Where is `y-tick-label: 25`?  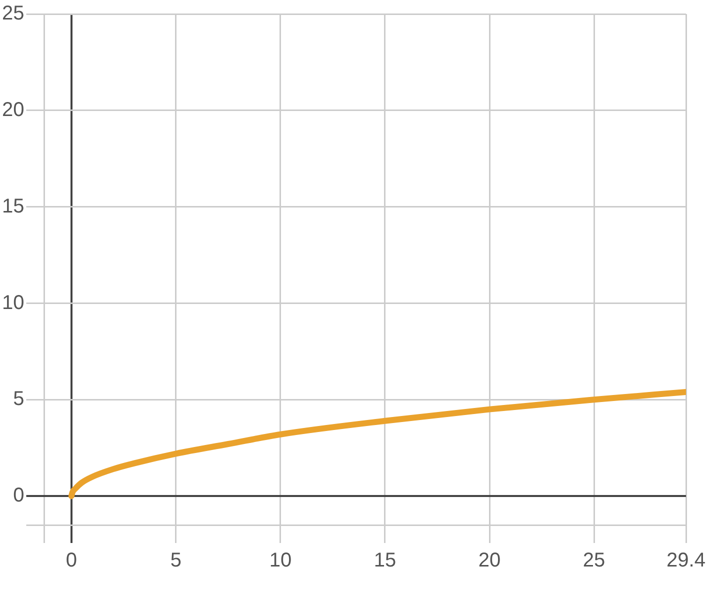 y-tick-label: 25 is located at coordinates (13, 13).